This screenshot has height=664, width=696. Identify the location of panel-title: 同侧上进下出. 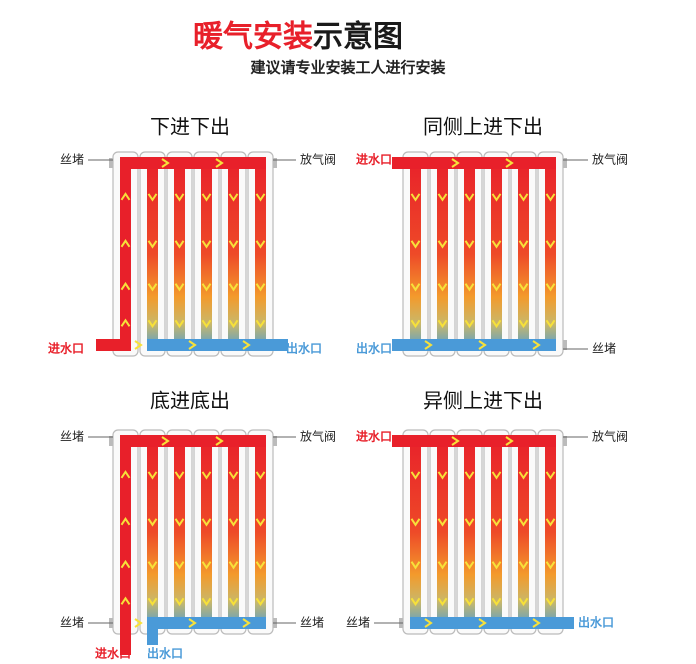
(483, 127).